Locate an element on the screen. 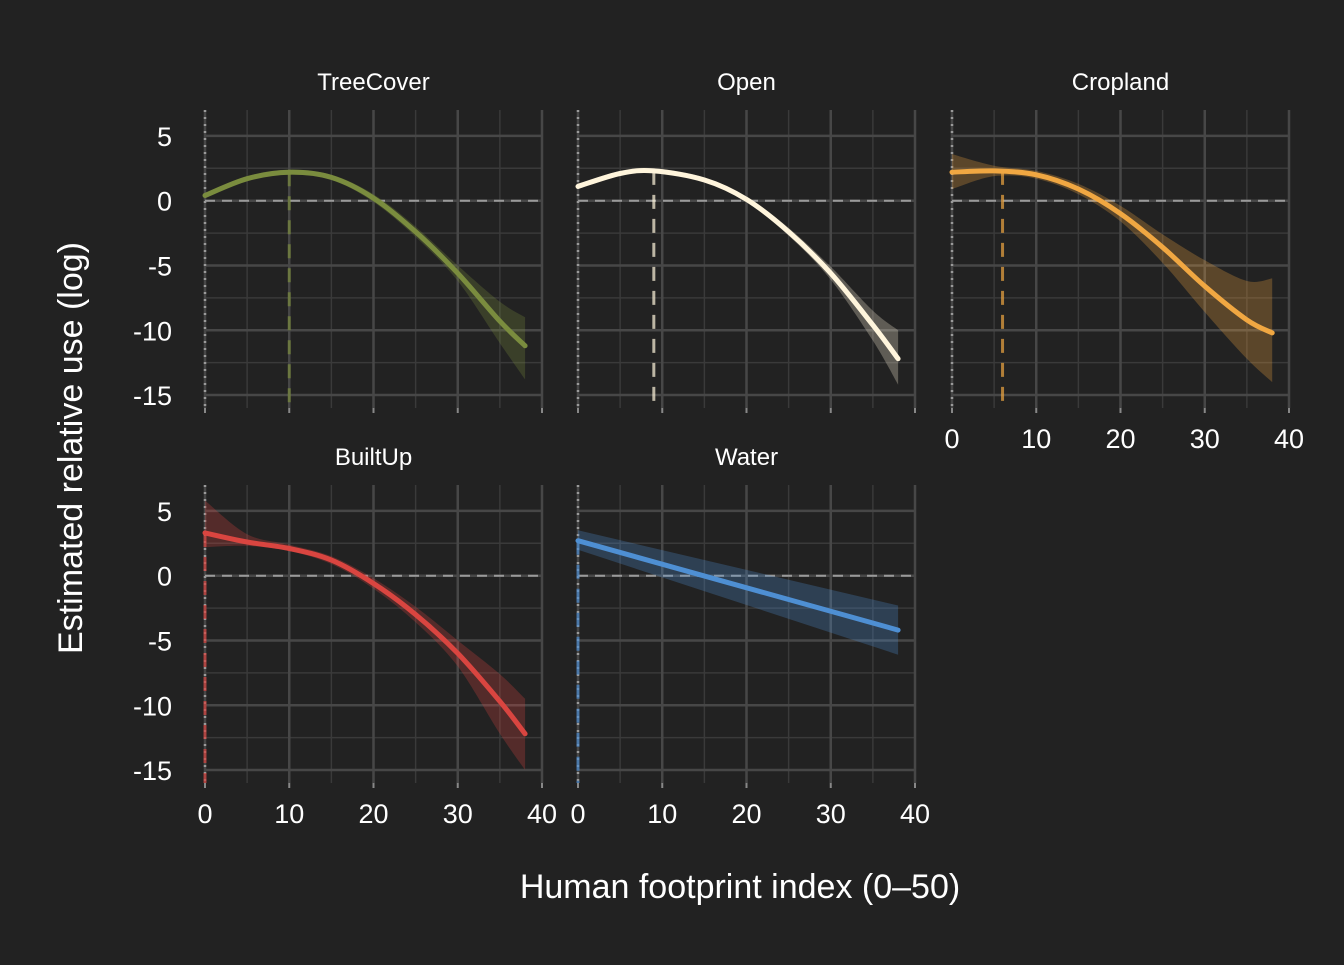 The width and height of the screenshot is (1344, 965). panel-title: Cropland is located at coordinates (1120, 82).